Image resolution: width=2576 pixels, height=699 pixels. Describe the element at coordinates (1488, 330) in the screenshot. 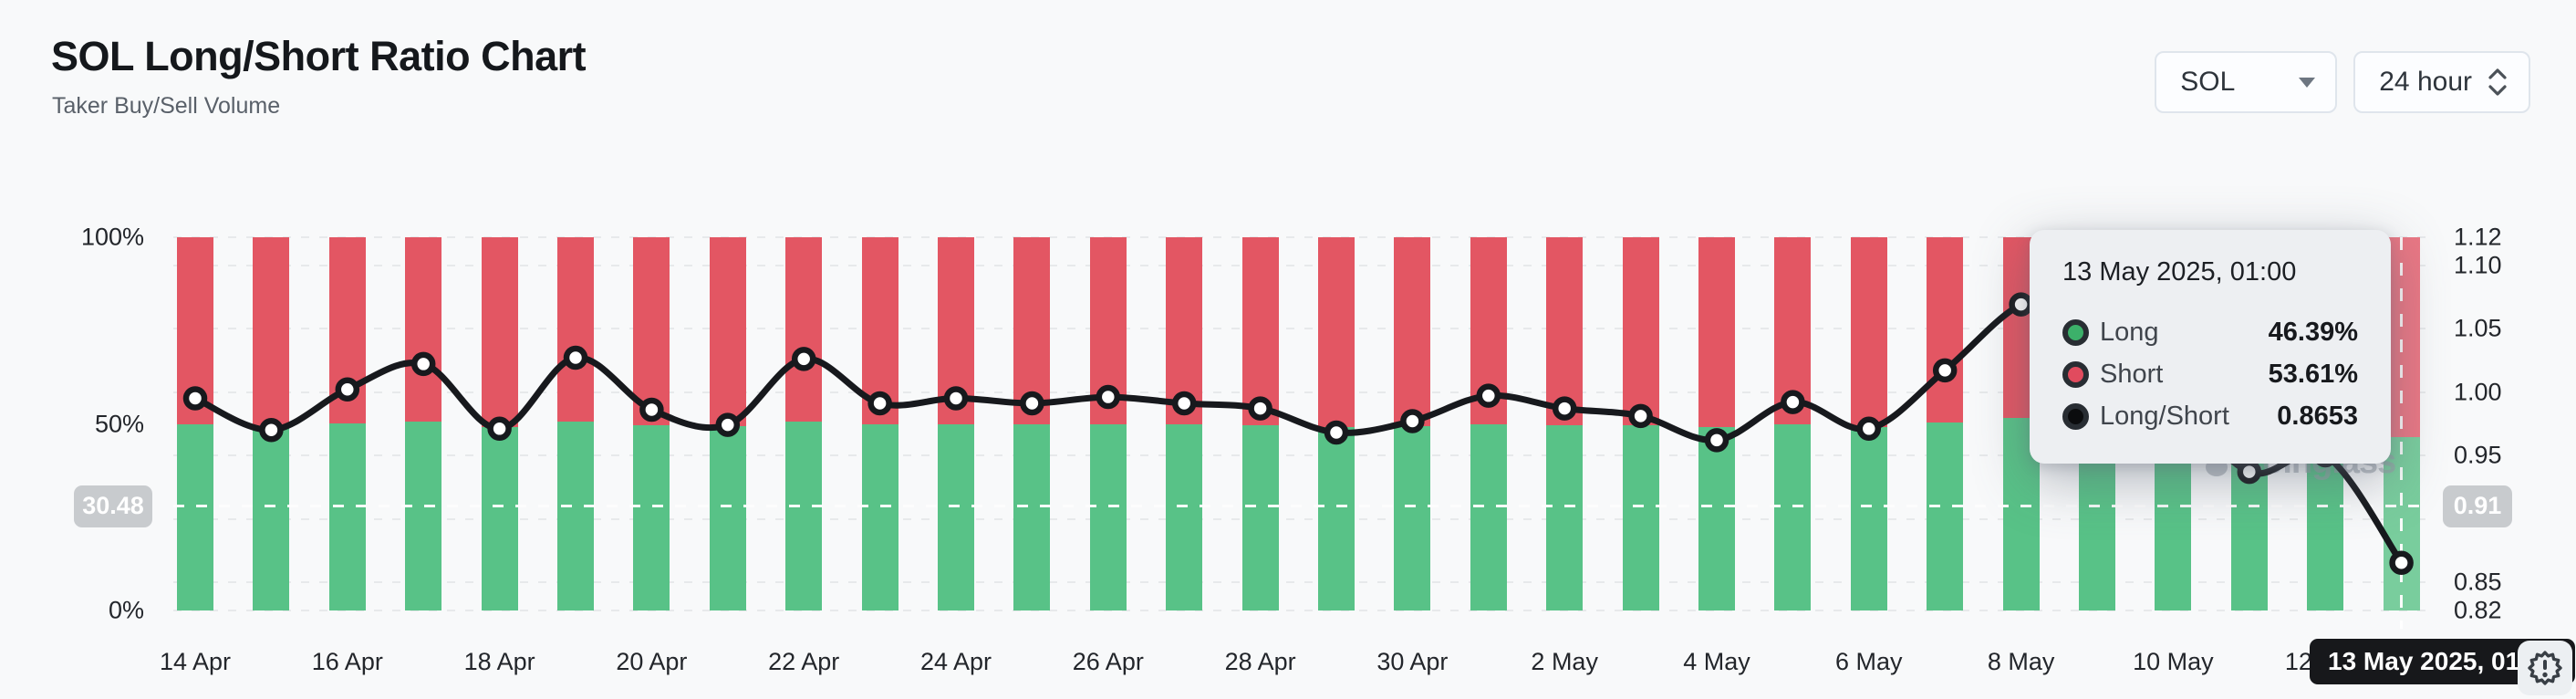

I see `bar-short-1-may` at that location.